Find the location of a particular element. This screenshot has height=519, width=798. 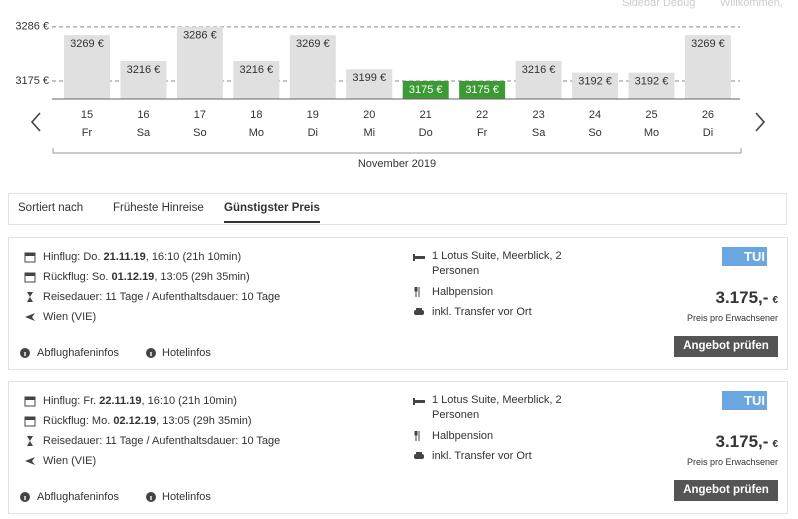

day-label: 25 is located at coordinates (651, 115).